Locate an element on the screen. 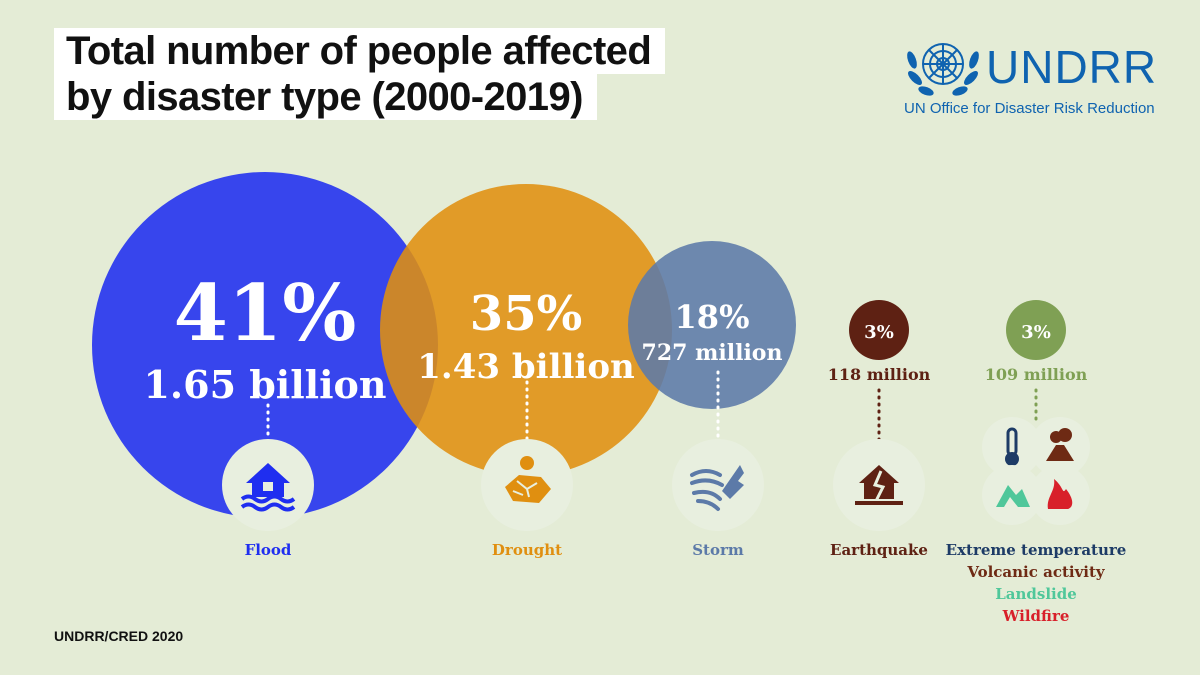 Image resolution: width=1200 pixels, height=675 pixels. flooded-house-icon is located at coordinates (268, 485).